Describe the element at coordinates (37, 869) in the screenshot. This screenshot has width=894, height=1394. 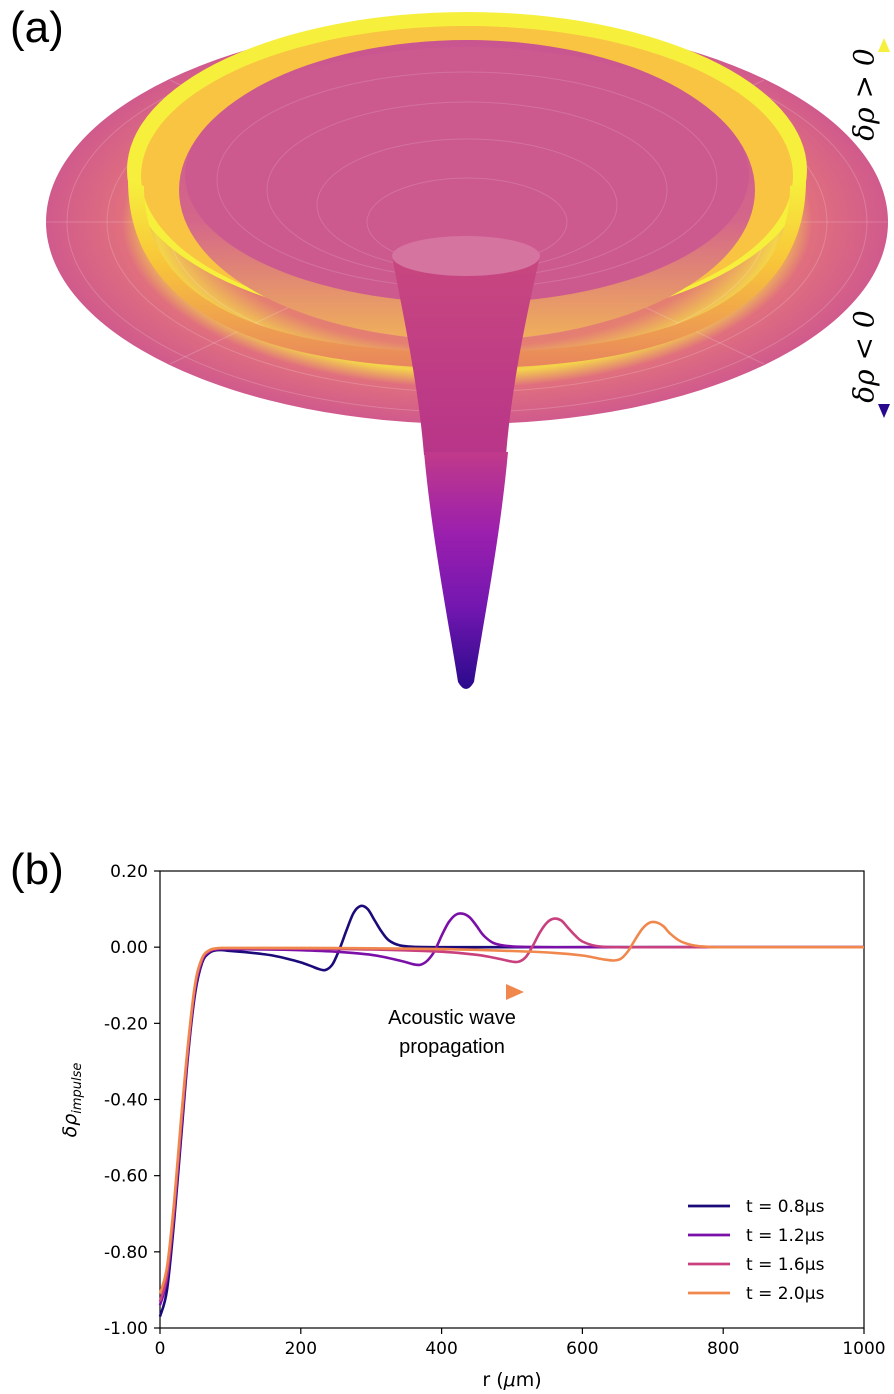
I see `panel-b-label: (b)` at that location.